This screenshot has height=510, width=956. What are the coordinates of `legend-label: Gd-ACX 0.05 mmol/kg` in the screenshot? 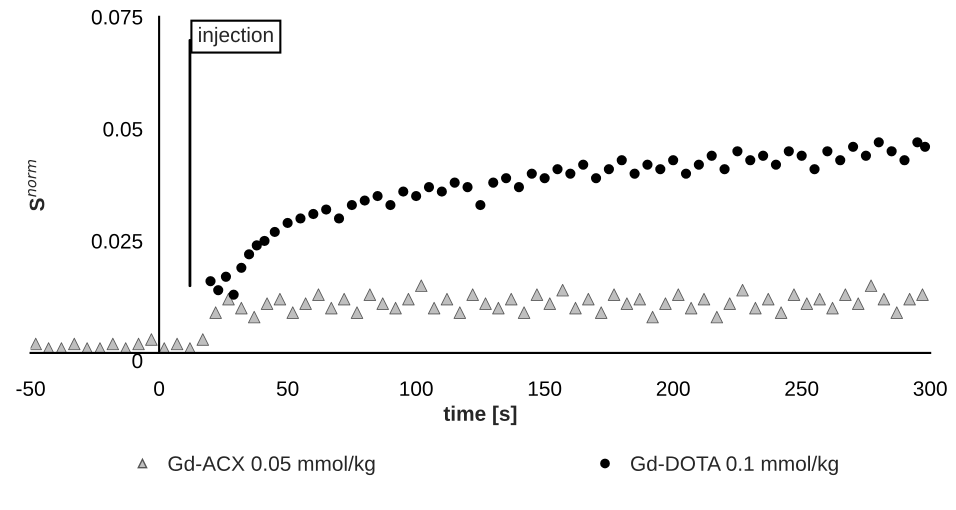 It's located at (271, 466).